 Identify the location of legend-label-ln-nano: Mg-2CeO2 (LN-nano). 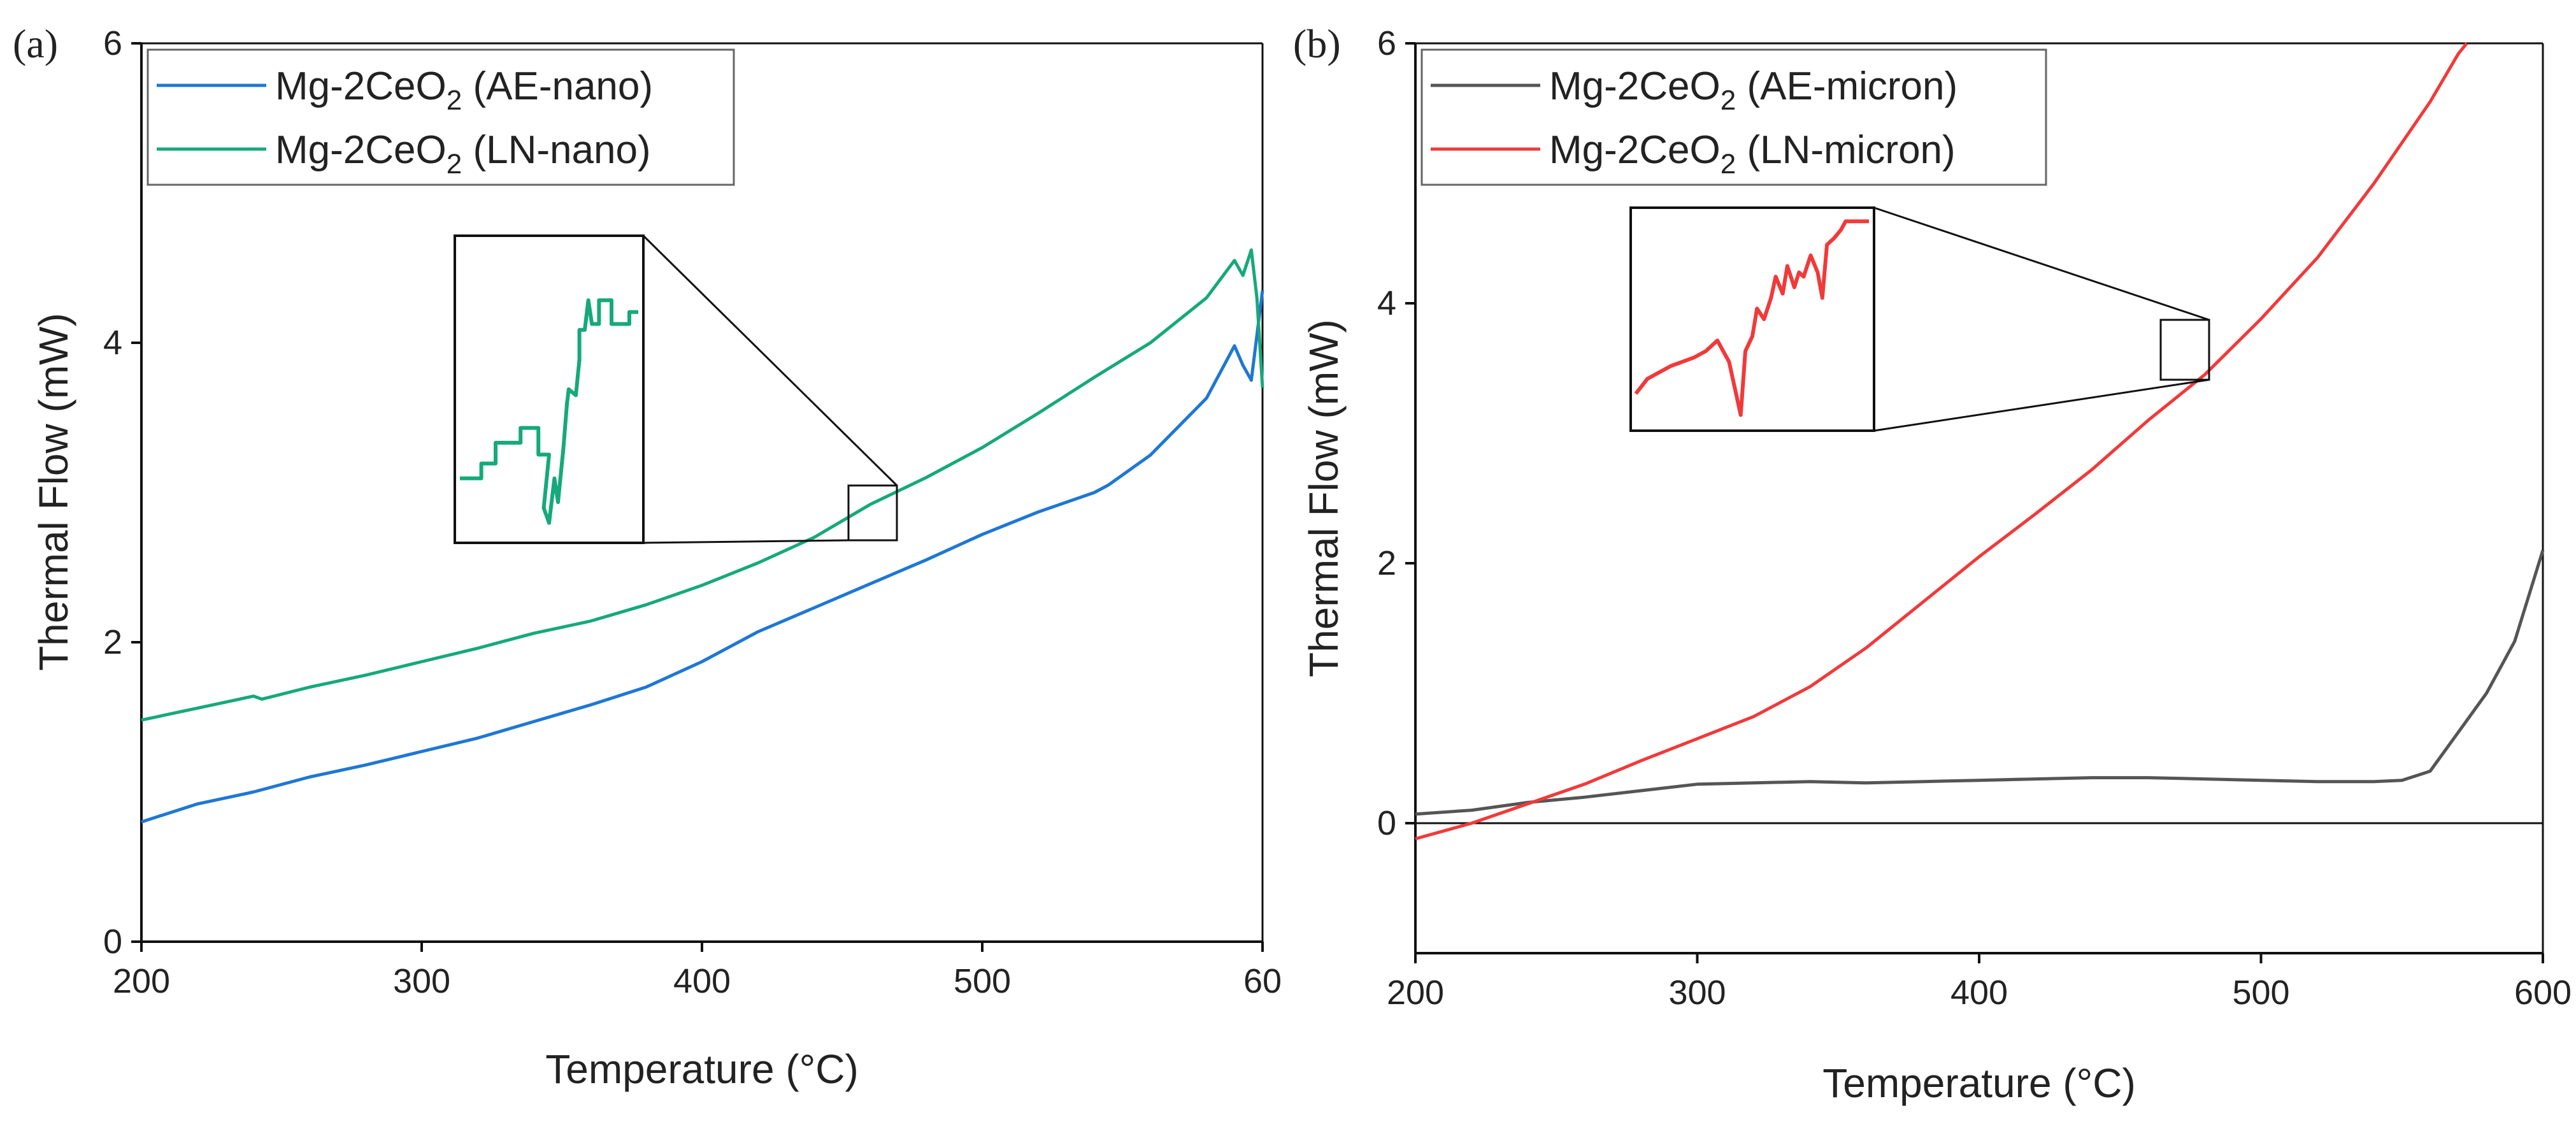
(463, 154).